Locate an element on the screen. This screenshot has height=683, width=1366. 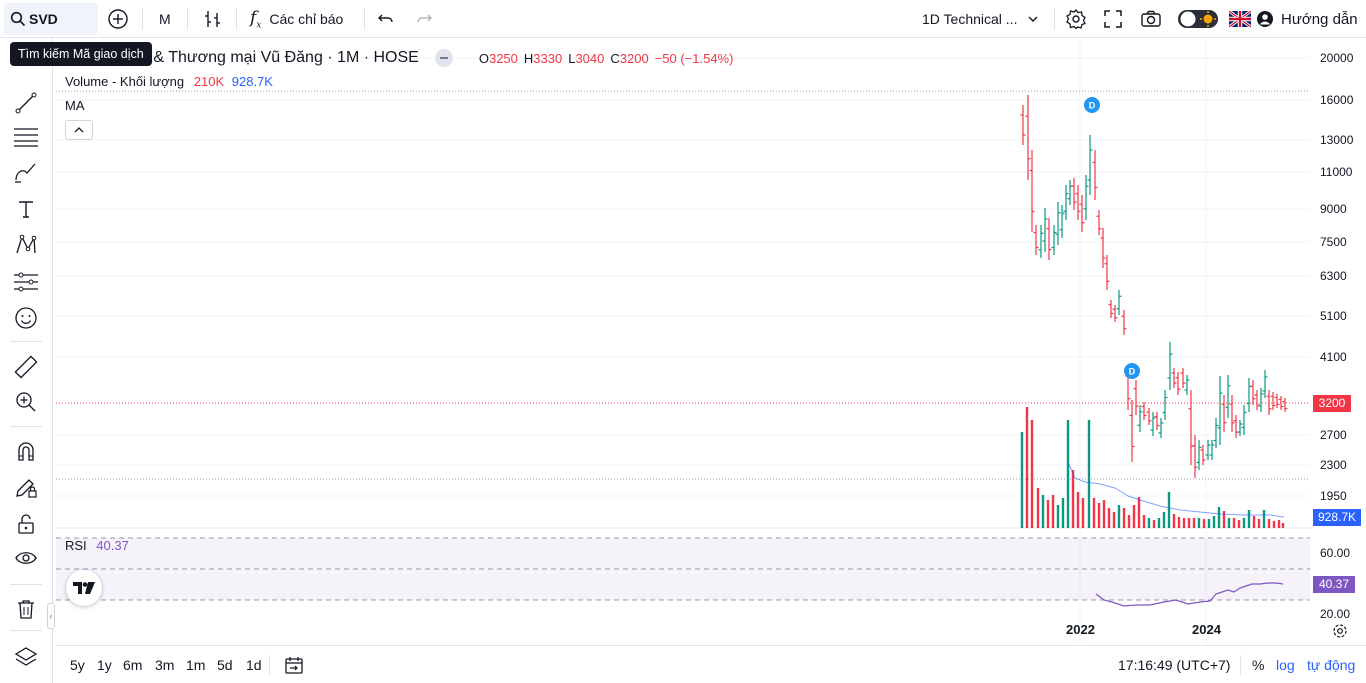
range-1d-button: 1d is located at coordinates (254, 665).